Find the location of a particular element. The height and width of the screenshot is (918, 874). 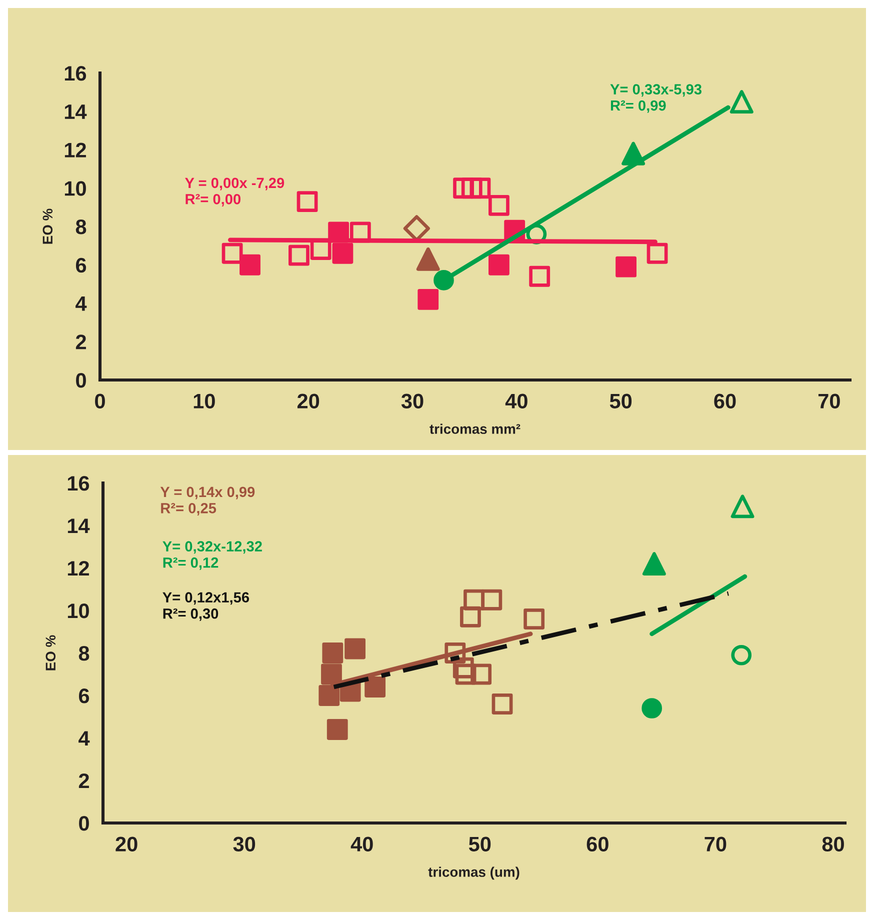

text: Y = 0,14x 0,99 R²= 0,25 is located at coordinates (207, 501).